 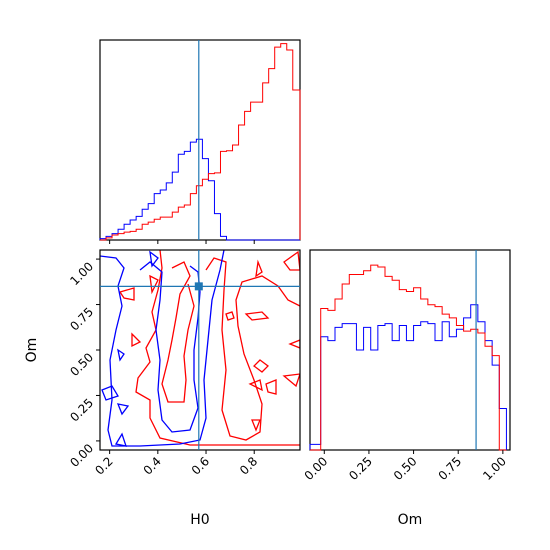 What do you see at coordinates (199, 520) in the screenshot?
I see `h0-axis-label: H0` at bounding box center [199, 520].